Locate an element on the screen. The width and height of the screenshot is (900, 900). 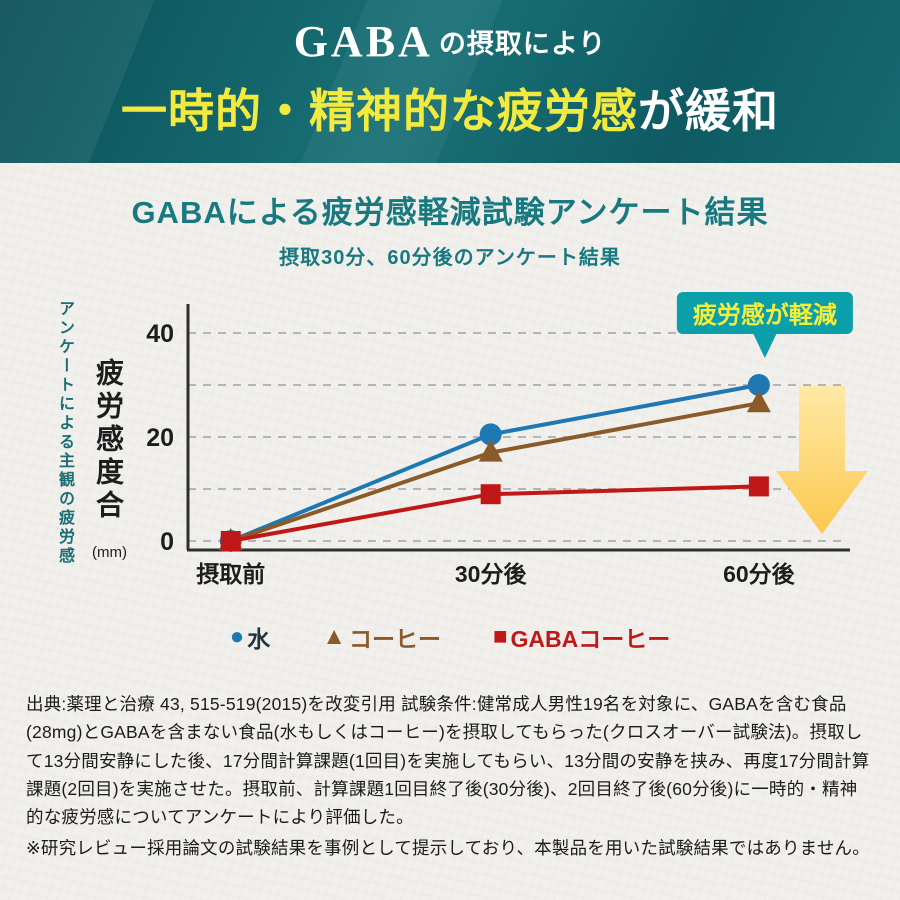
y-axis-outer-label: アンケートによる主観の疲労感 is located at coordinates (64, 433).